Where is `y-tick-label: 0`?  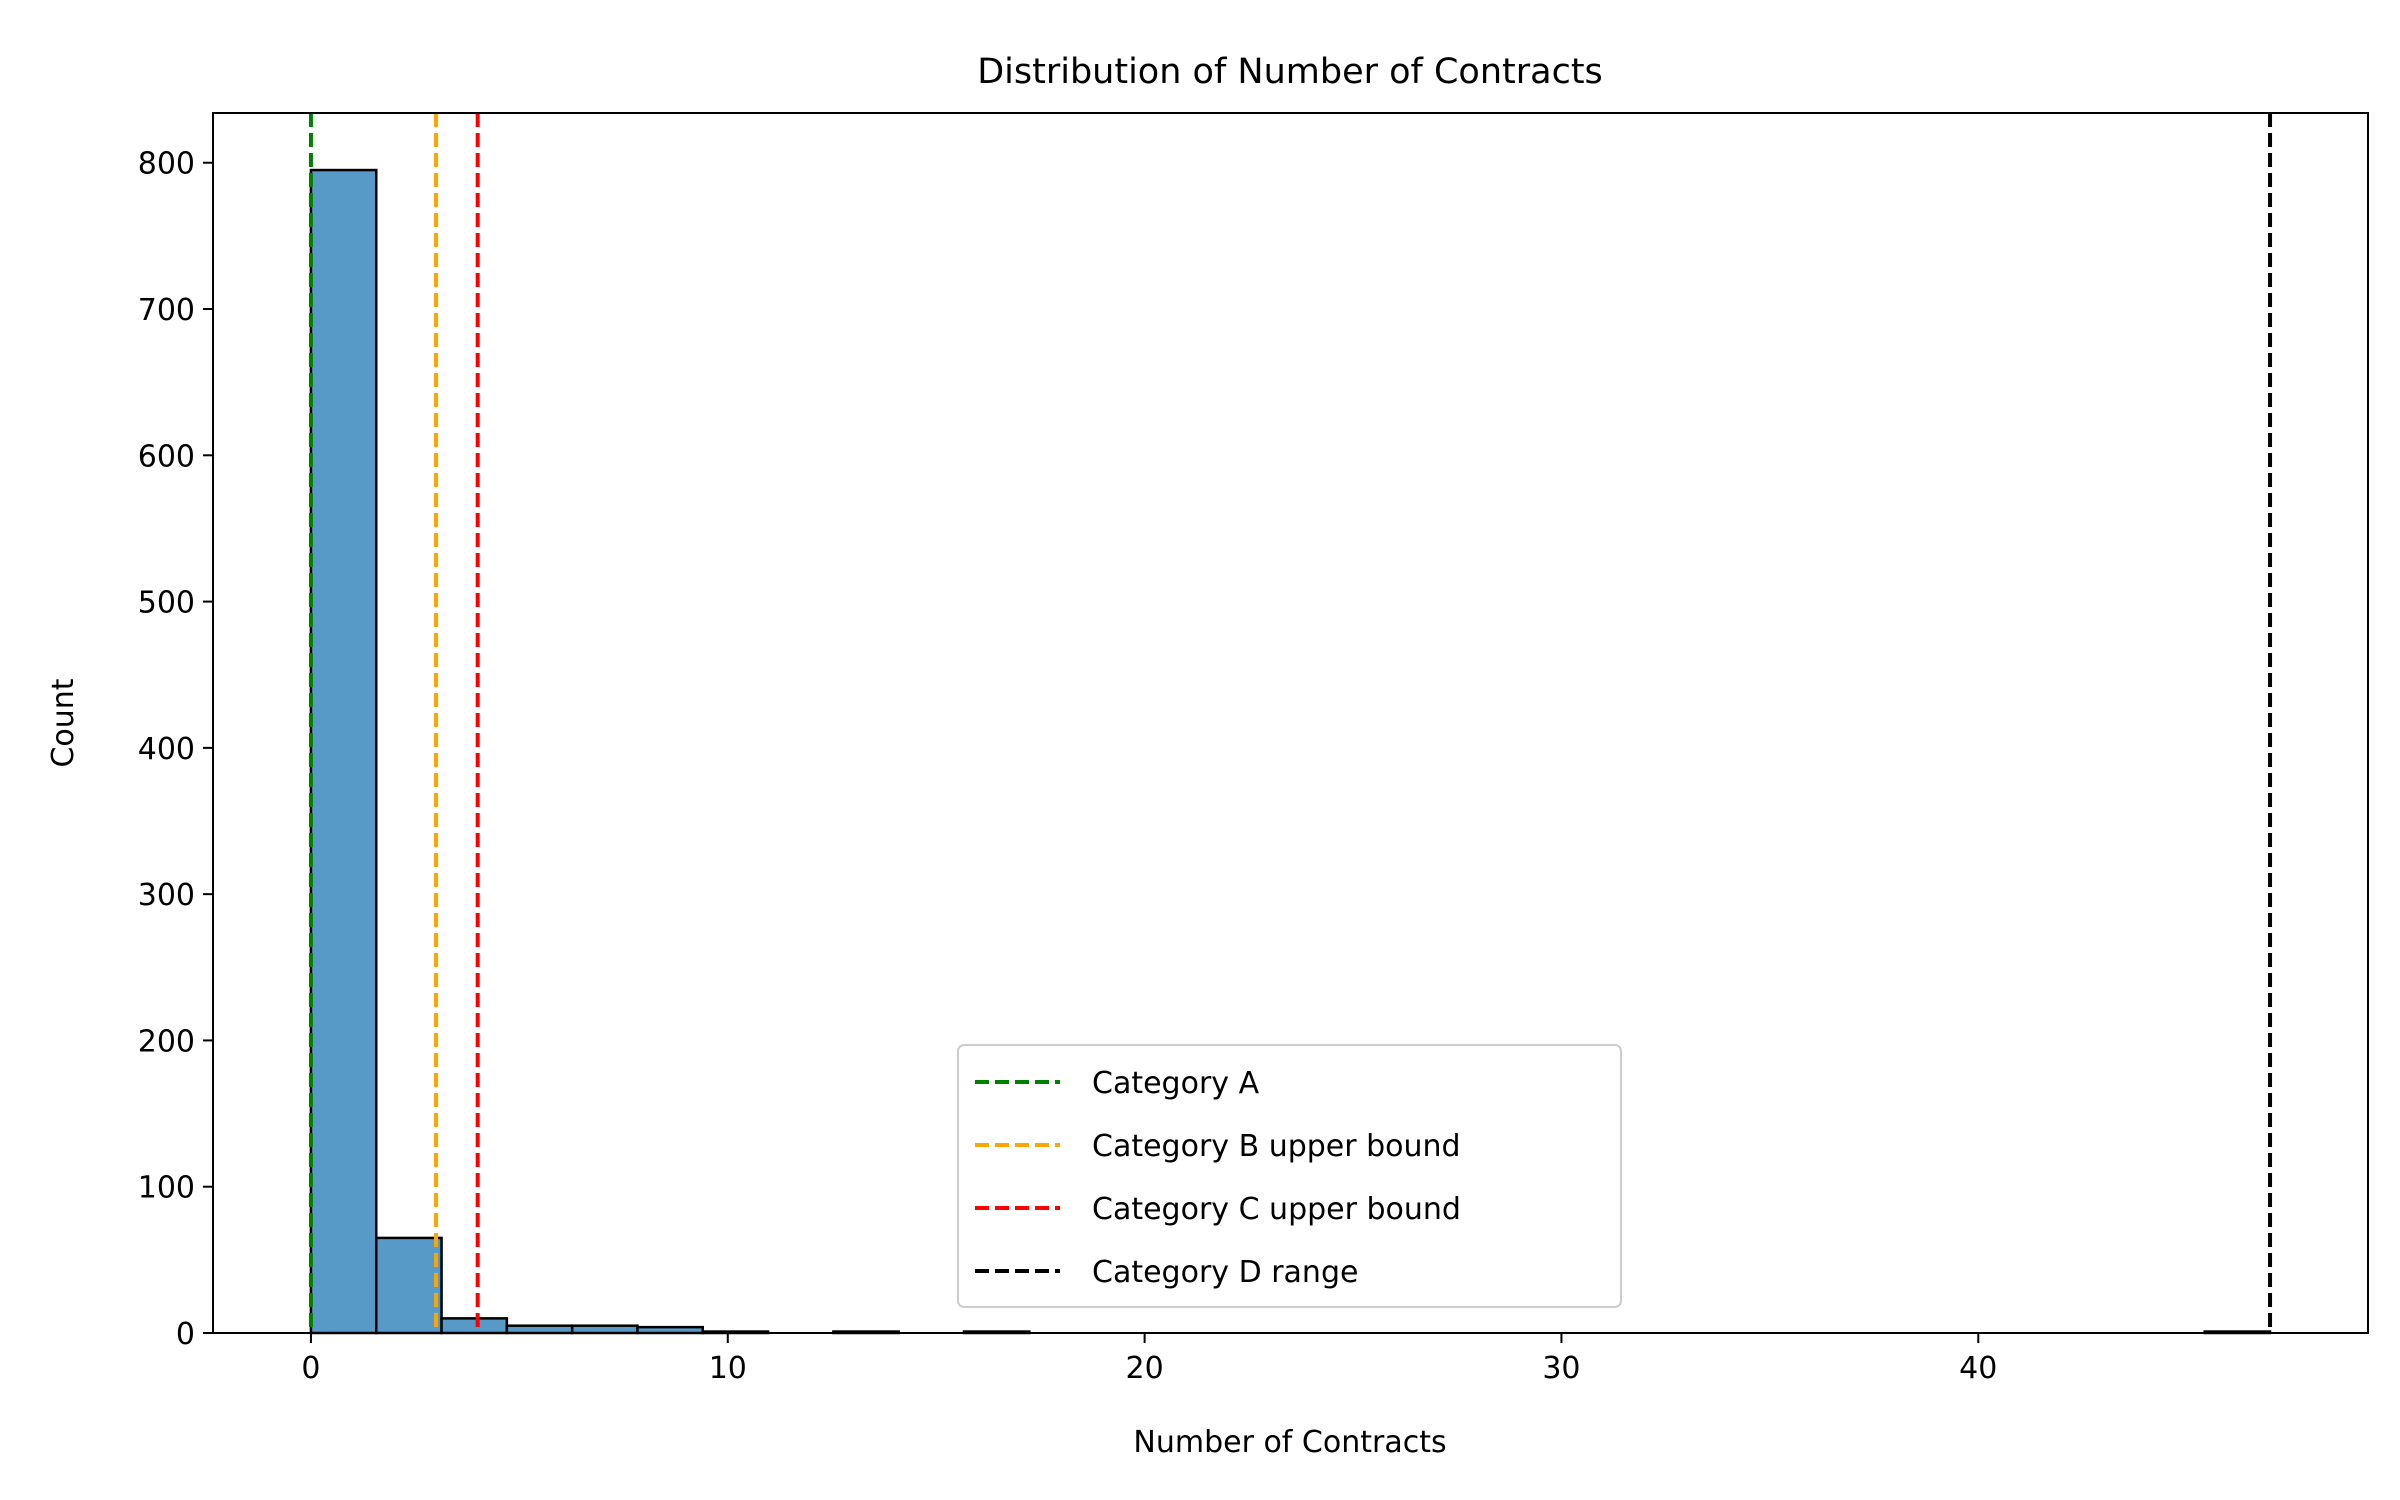
y-tick-label: 0 is located at coordinates (185, 1334).